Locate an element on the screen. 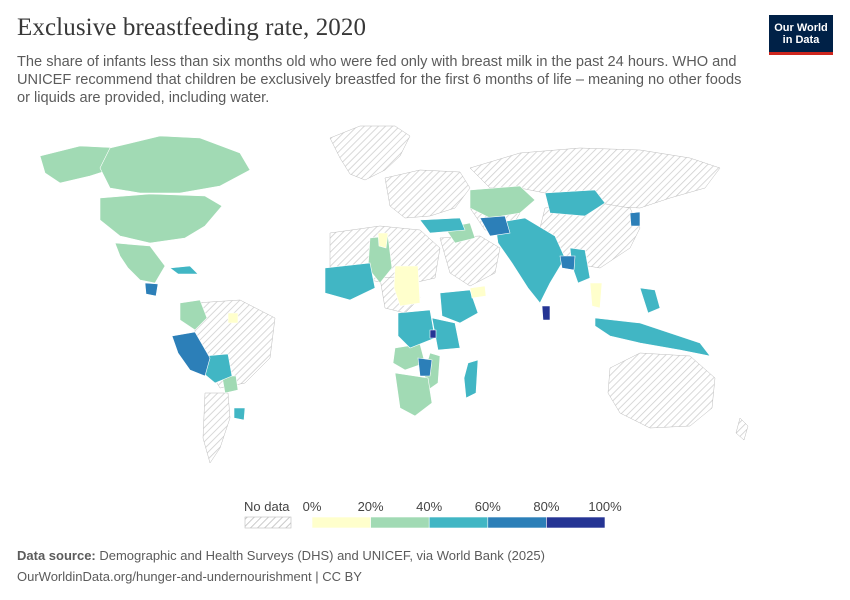  mali-niger-region is located at coordinates (350, 281).